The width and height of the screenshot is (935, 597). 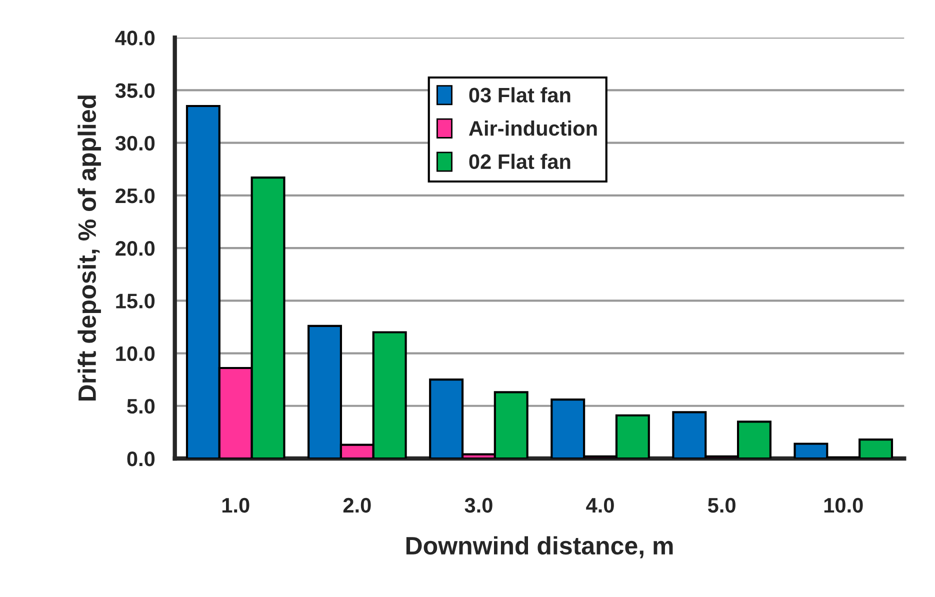 I want to click on y-tick-label: 15.0, so click(x=135, y=301).